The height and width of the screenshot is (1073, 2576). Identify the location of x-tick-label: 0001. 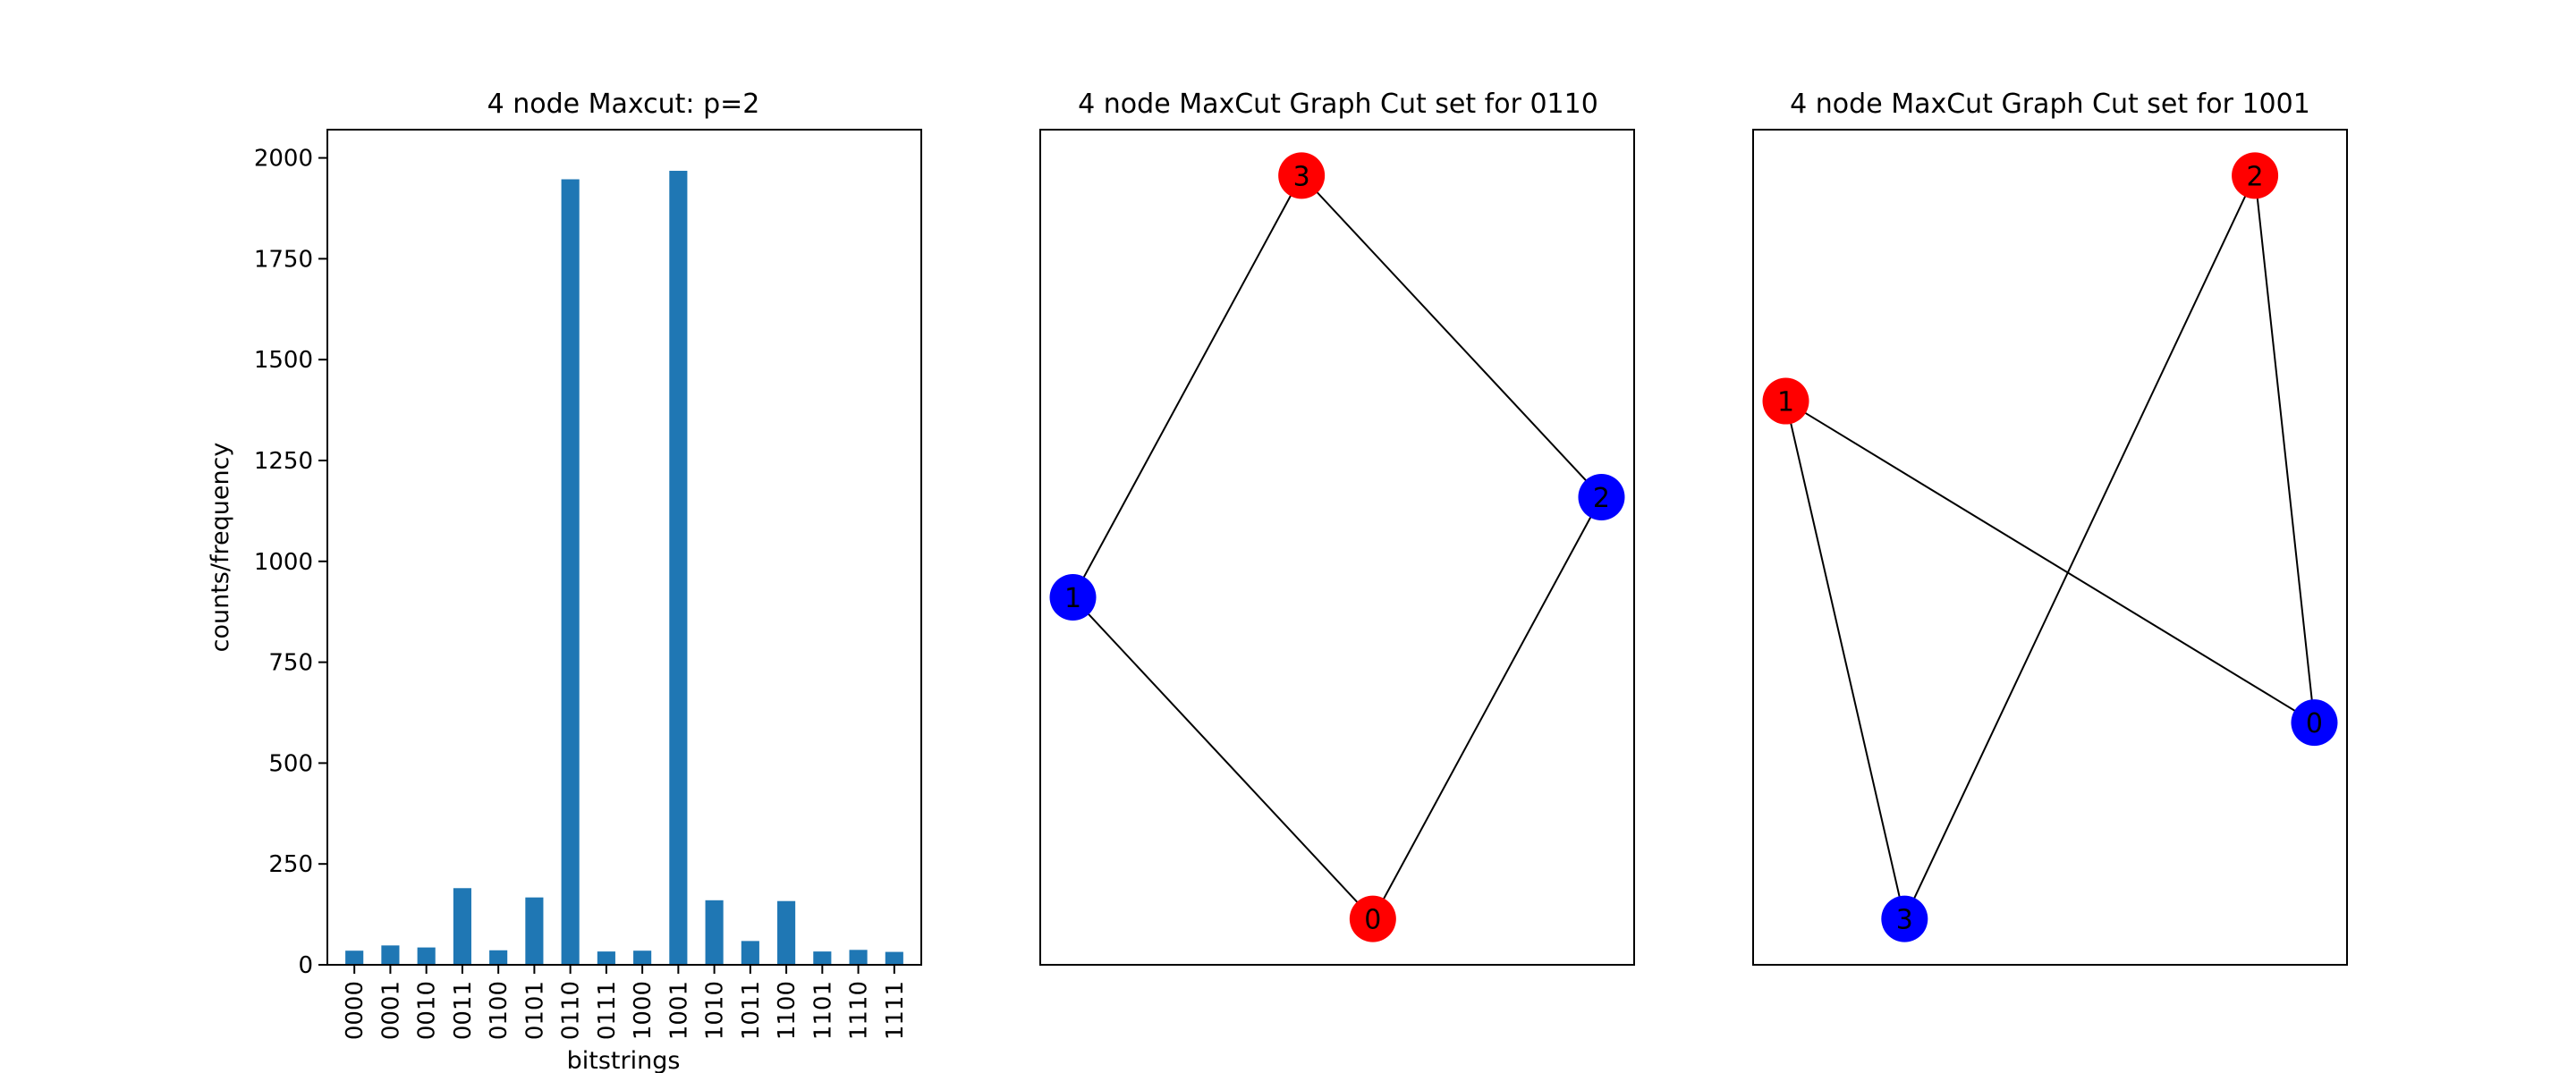
(390, 1011).